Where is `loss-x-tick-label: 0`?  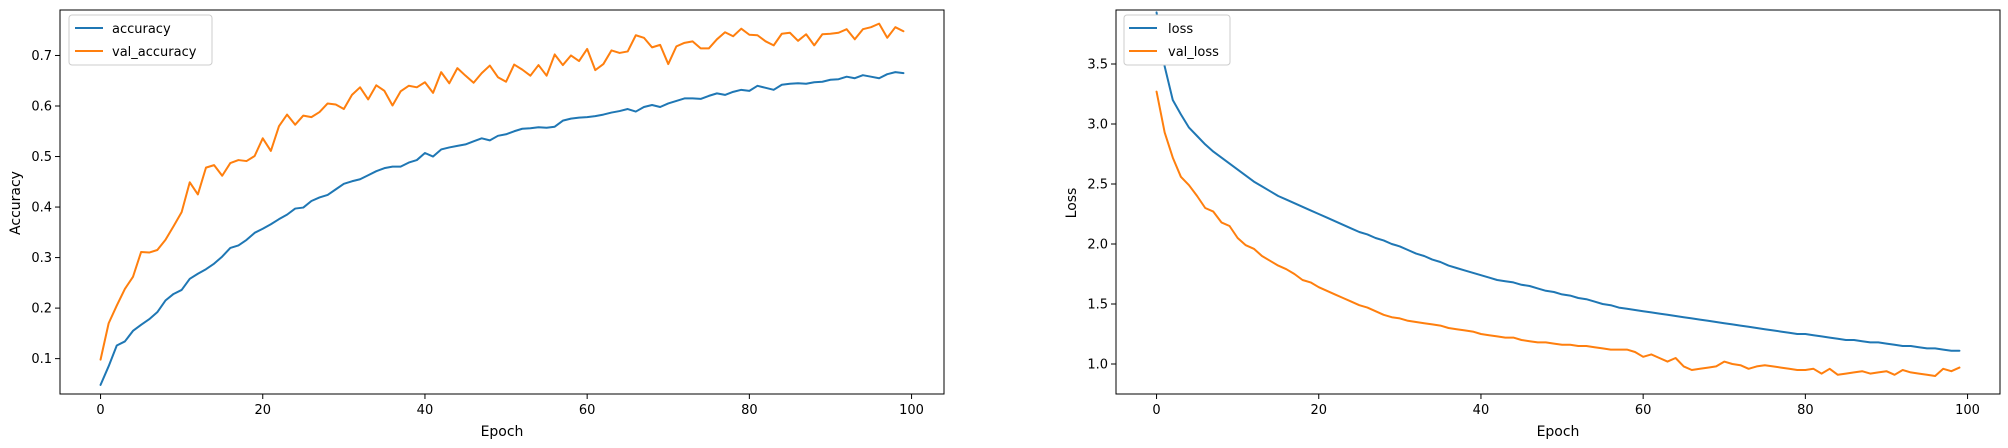
loss-x-tick-label: 0 is located at coordinates (1156, 410).